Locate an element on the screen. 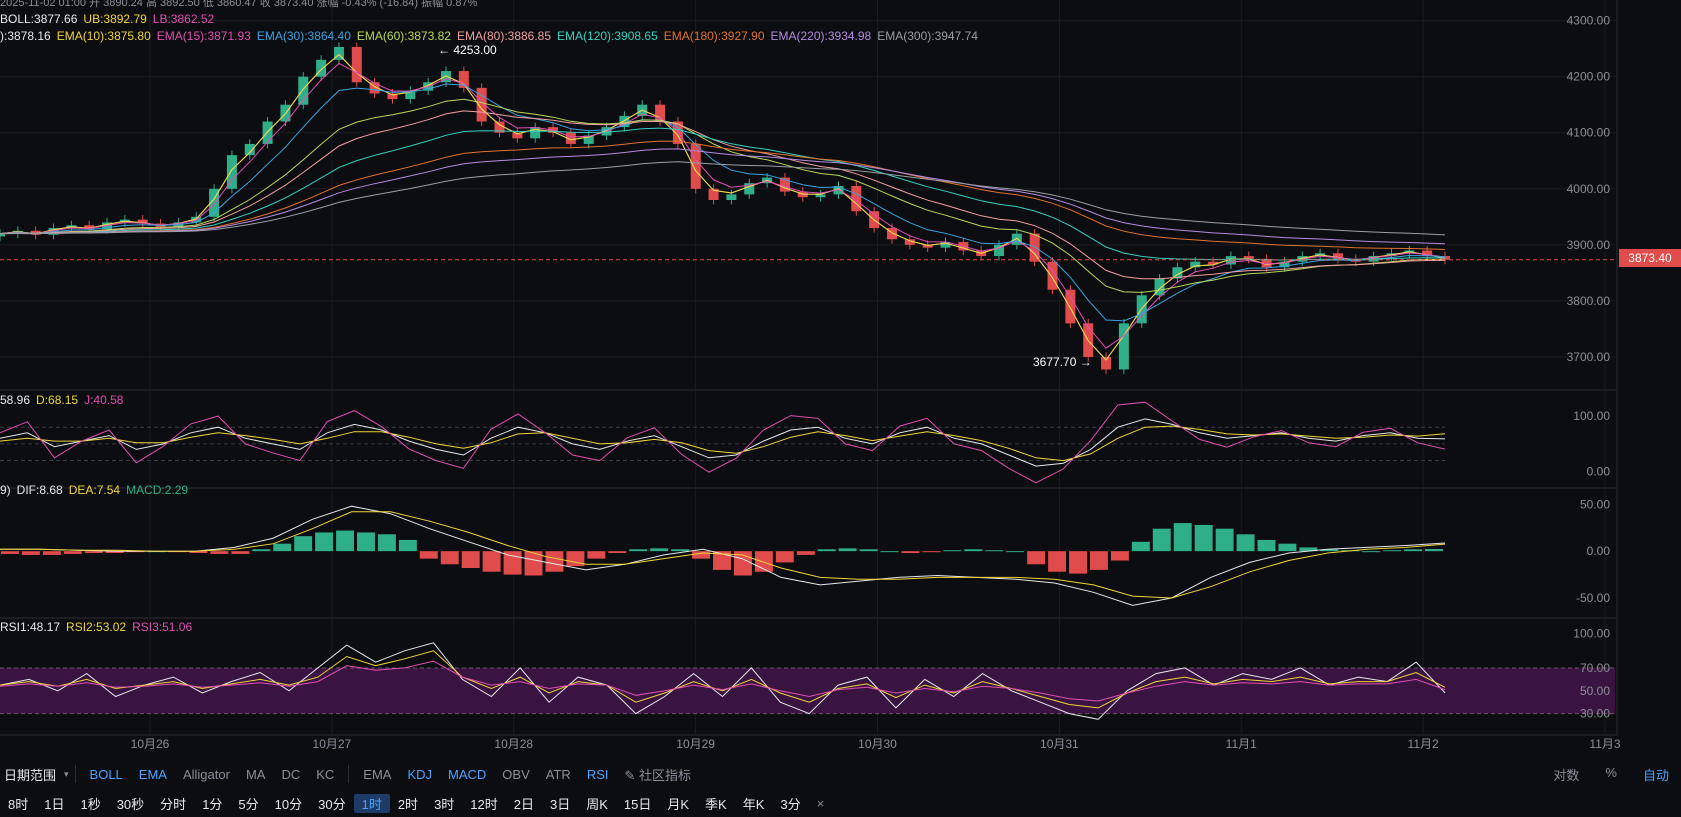  interval-button-13: 2日 is located at coordinates (523, 804).